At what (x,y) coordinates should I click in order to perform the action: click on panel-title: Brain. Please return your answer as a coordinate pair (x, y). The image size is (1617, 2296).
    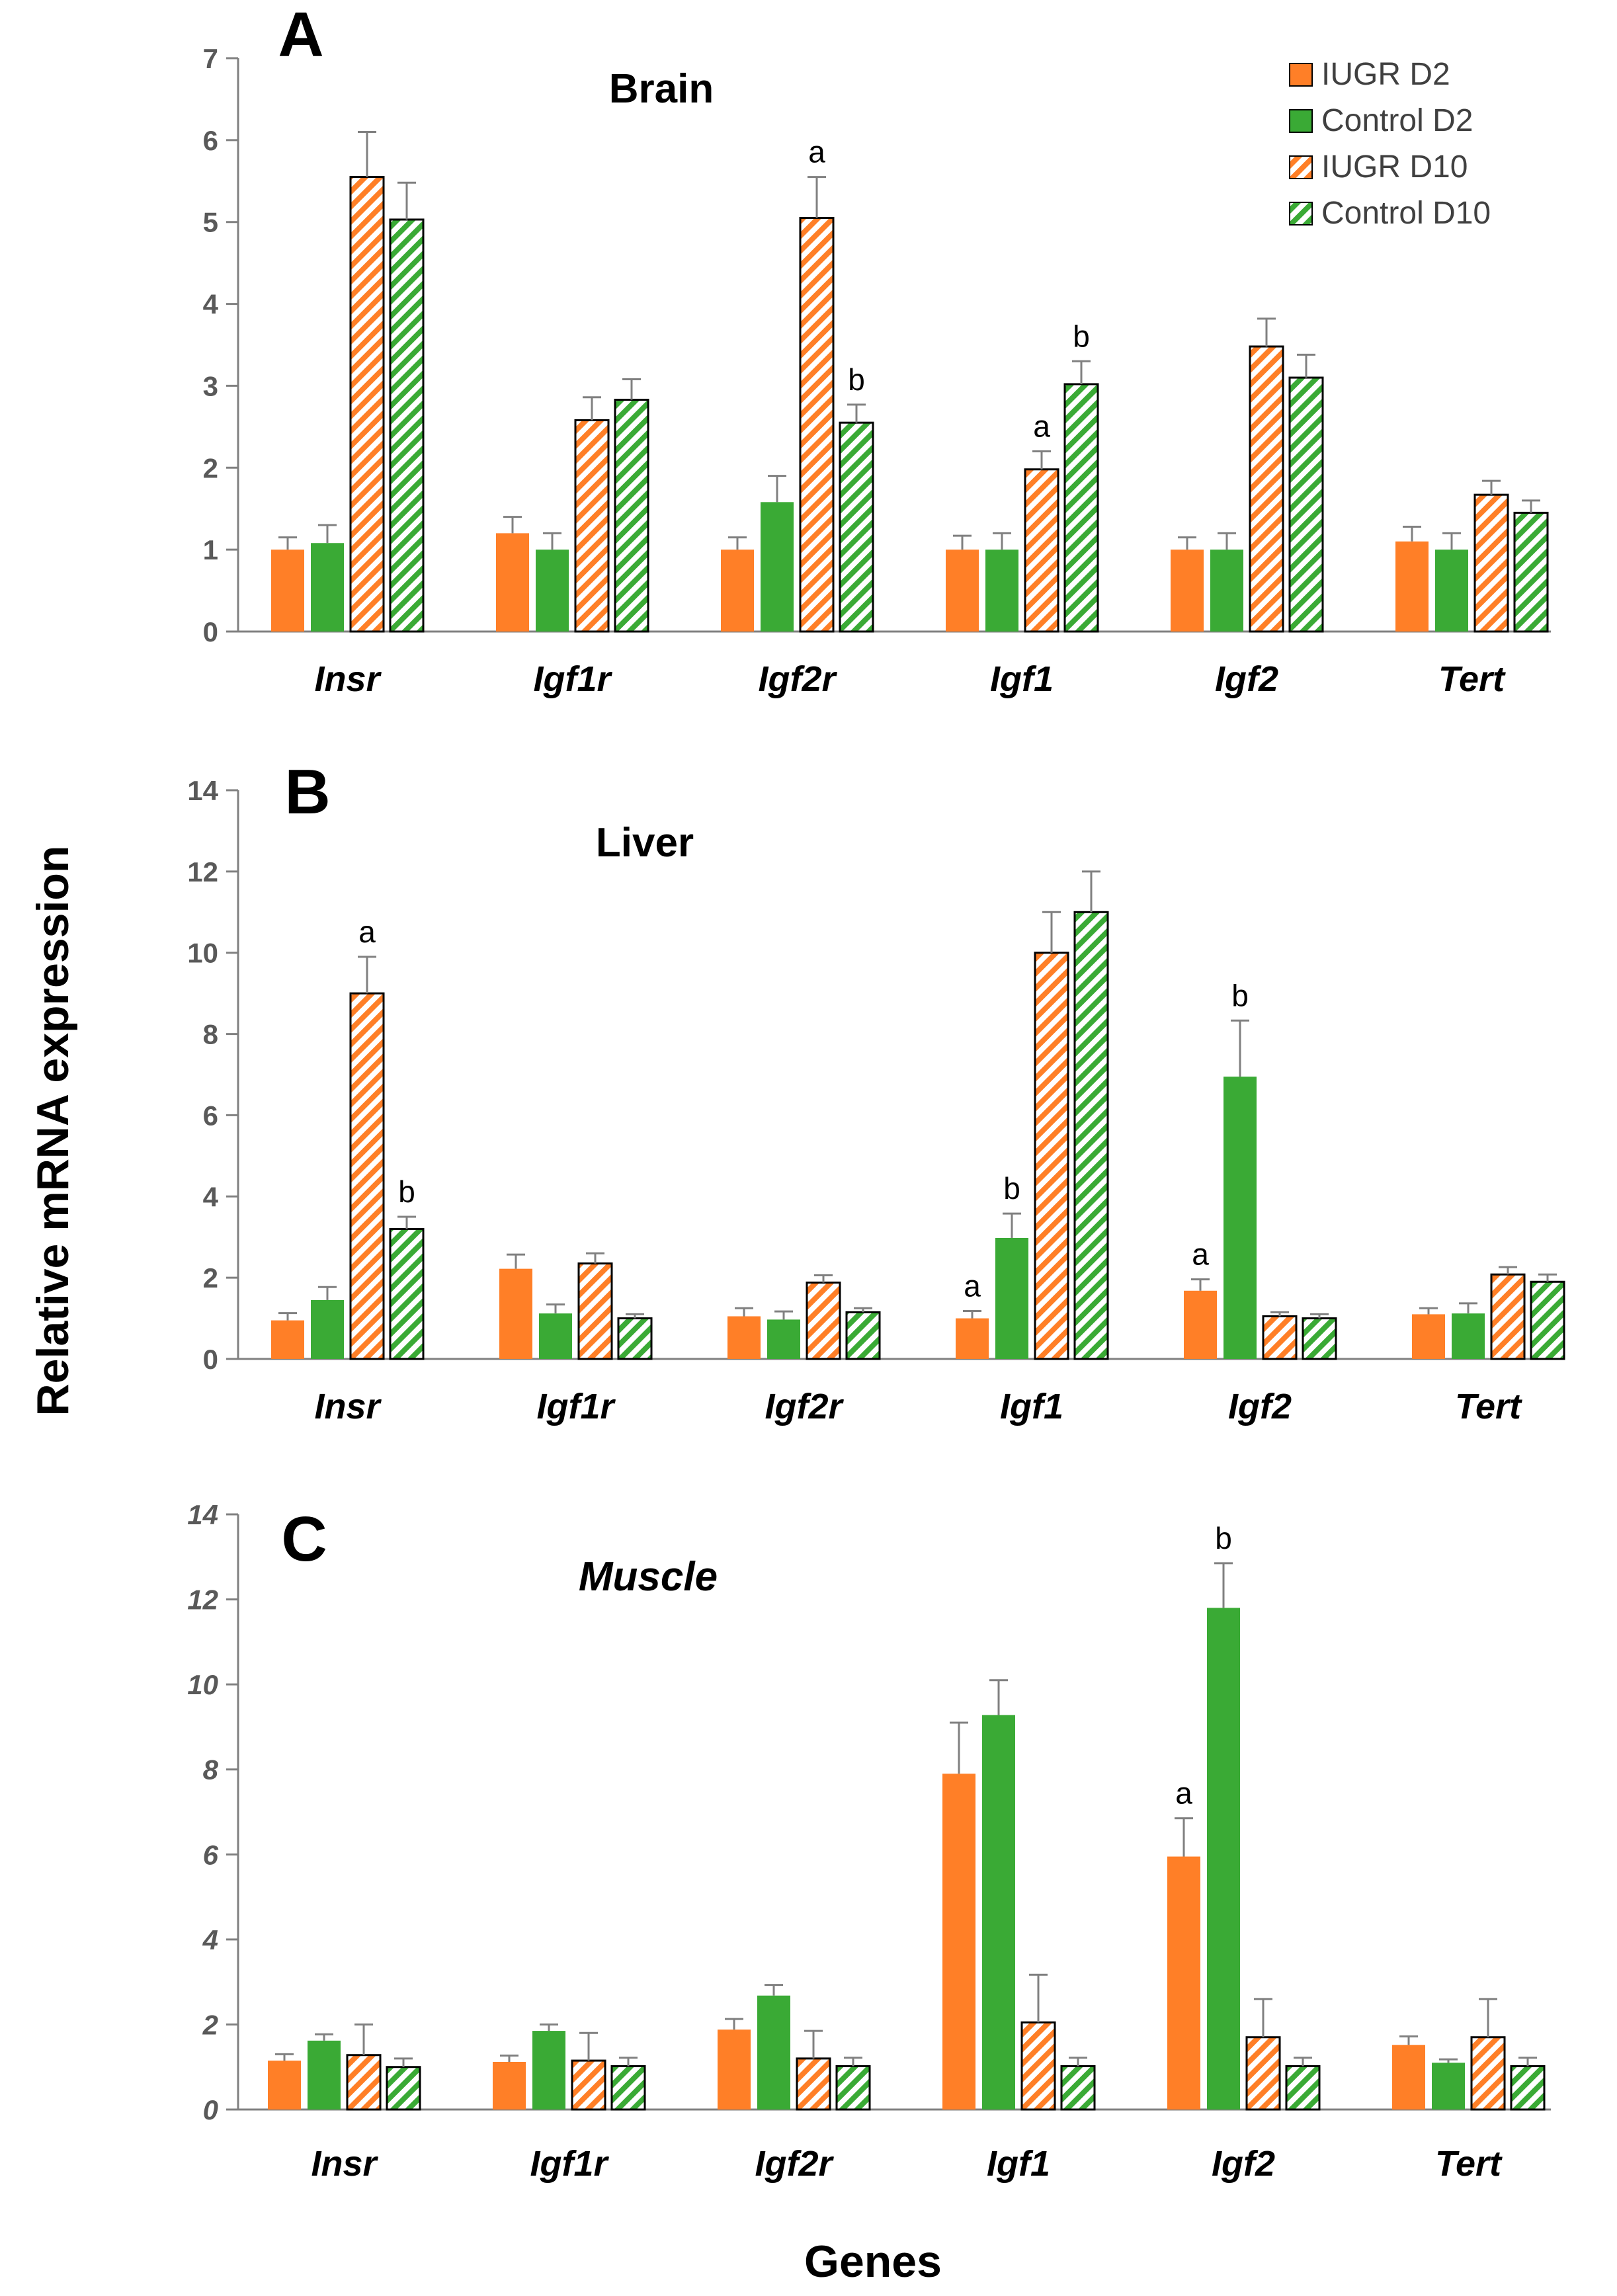
    Looking at the image, I should click on (661, 89).